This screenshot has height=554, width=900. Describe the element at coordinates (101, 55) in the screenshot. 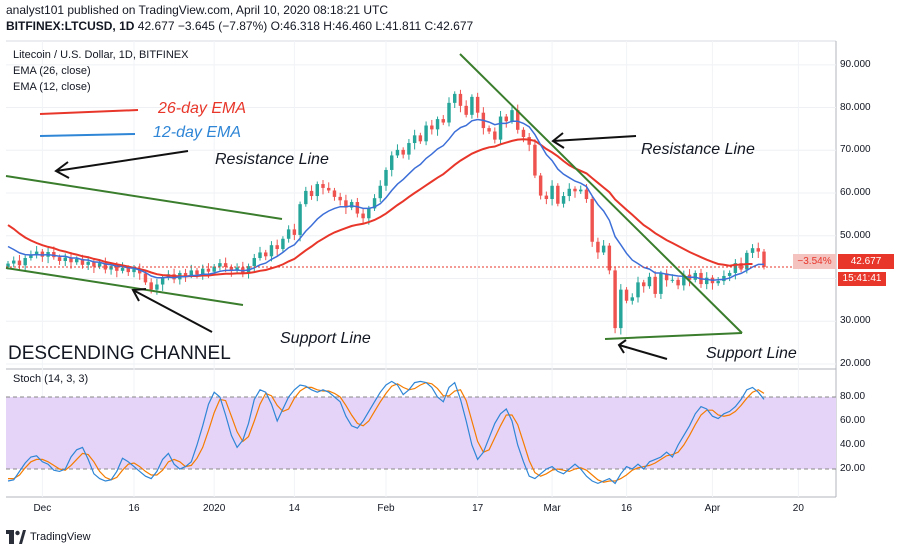

I see `instrument-title: Litecoin / U.S. Dollar, 1D, BITFINEX` at that location.